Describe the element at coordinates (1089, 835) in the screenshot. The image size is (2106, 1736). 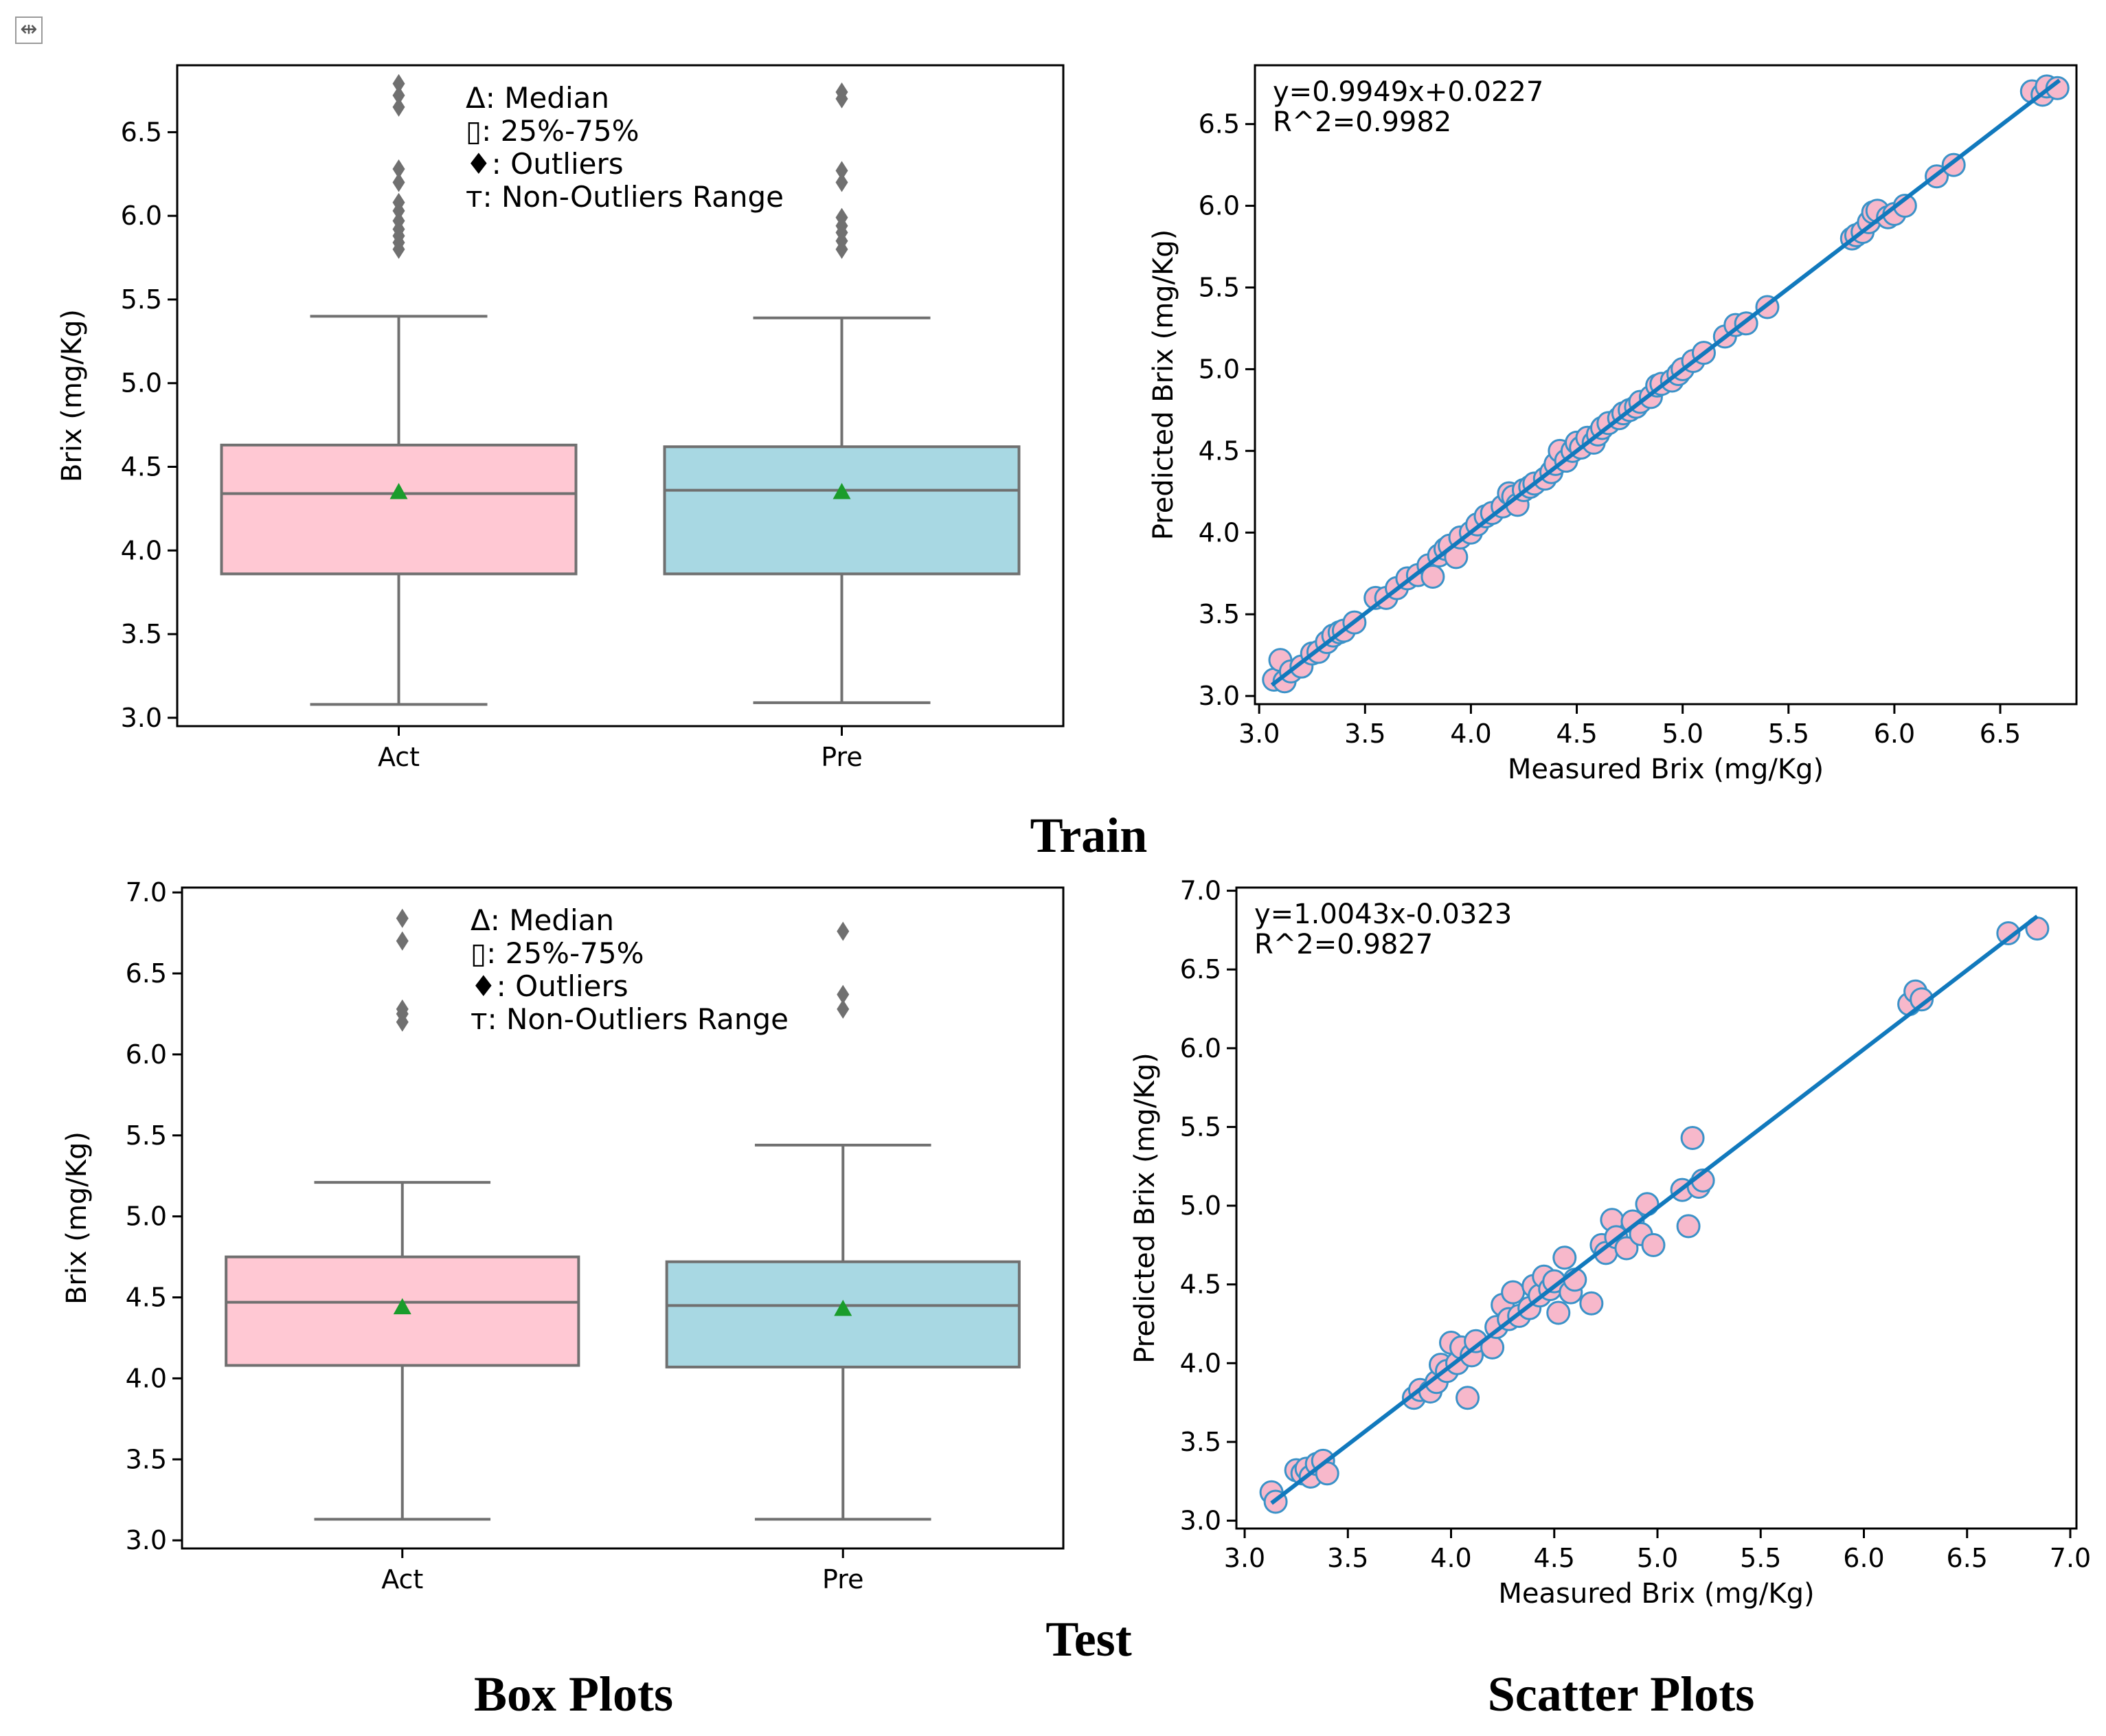
I see `caption-train: Train` at that location.